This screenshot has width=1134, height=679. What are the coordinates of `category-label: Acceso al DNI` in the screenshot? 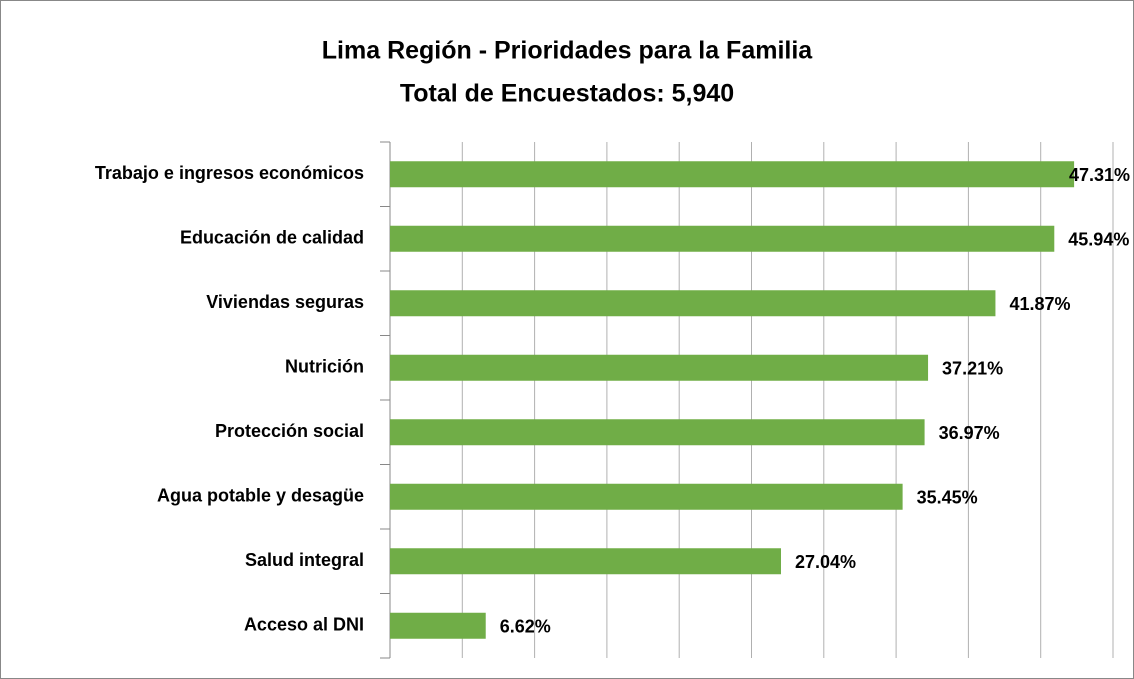 It's located at (304, 625).